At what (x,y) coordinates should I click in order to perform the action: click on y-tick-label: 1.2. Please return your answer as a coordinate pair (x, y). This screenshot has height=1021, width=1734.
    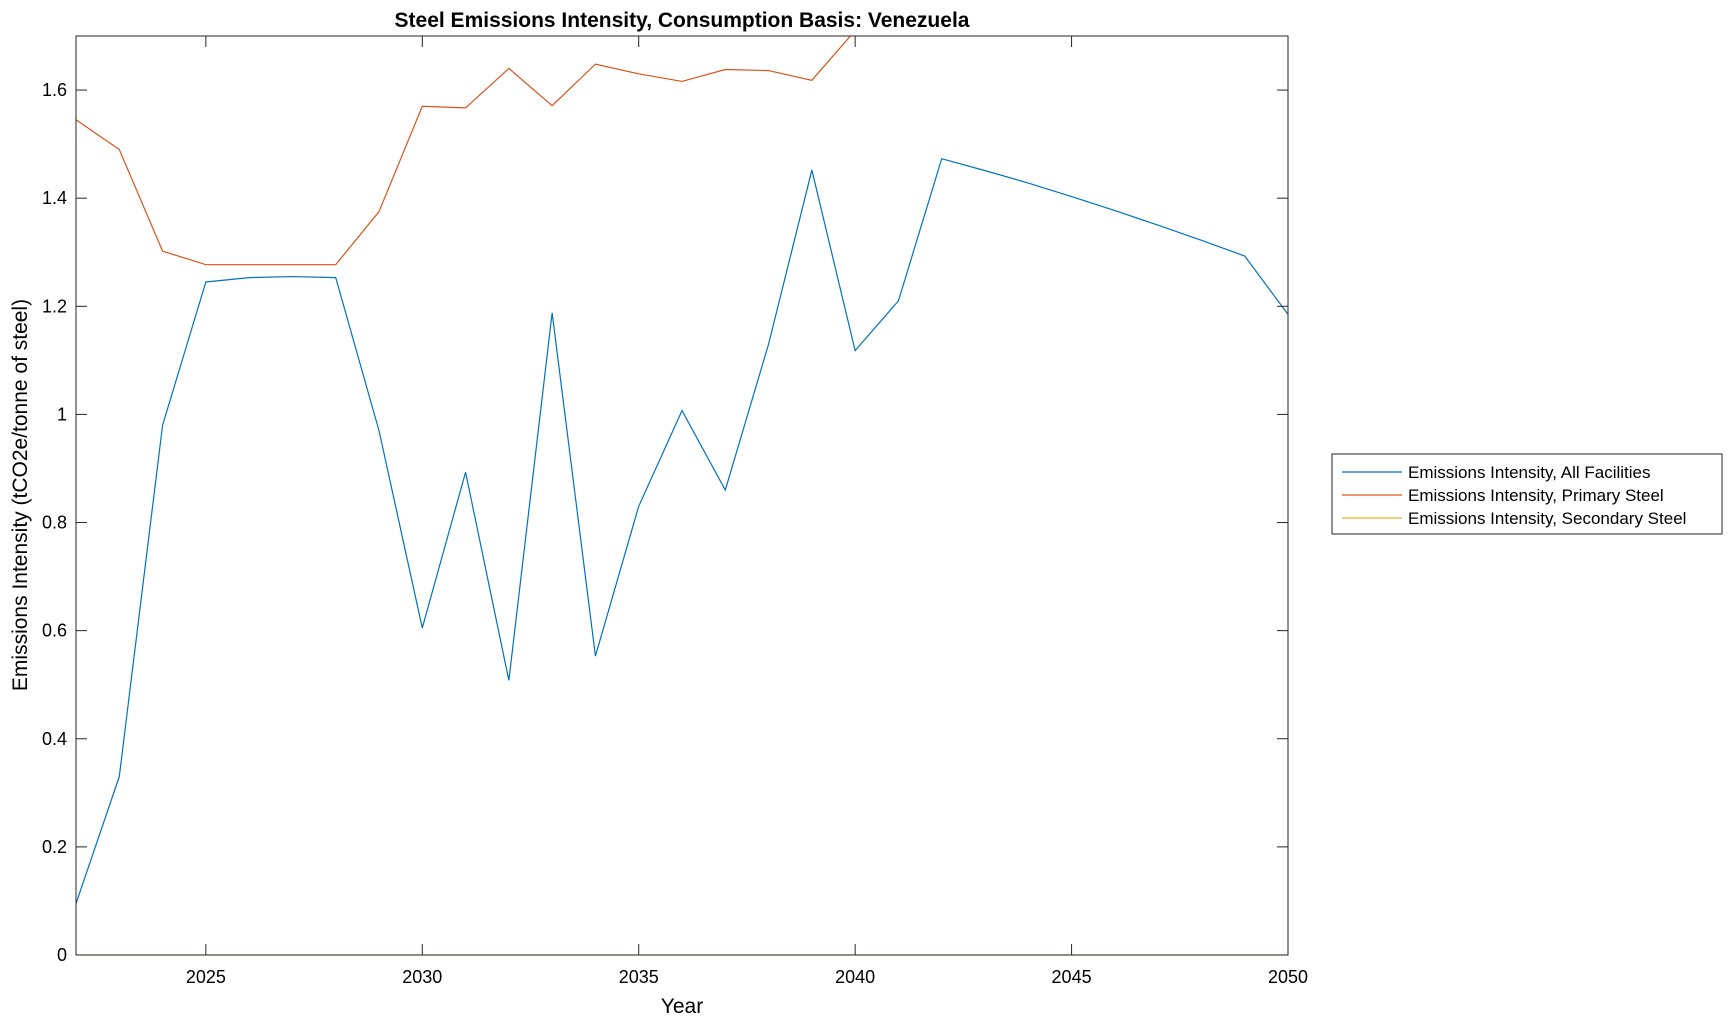
    Looking at the image, I should click on (54, 306).